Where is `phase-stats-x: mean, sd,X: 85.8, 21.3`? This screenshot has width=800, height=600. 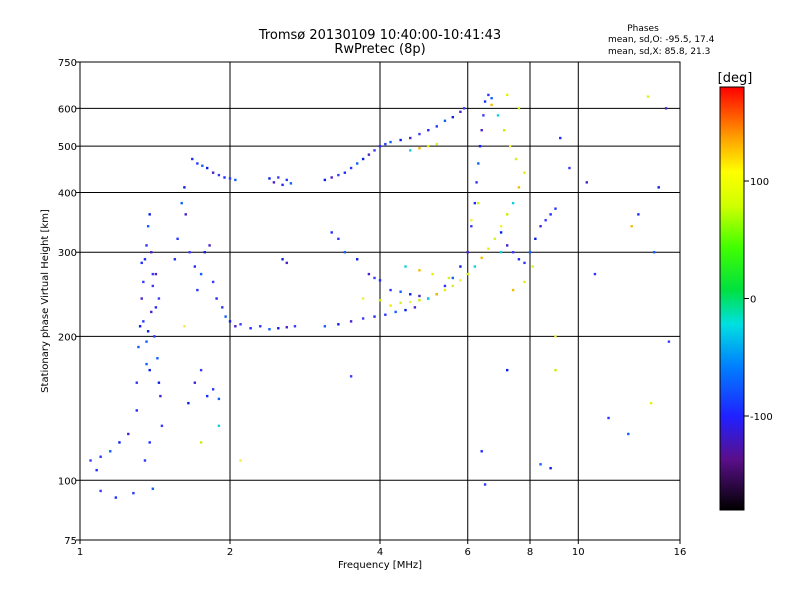
phase-stats-x: mean, sd,X: 85.8, 21.3 is located at coordinates (659, 52).